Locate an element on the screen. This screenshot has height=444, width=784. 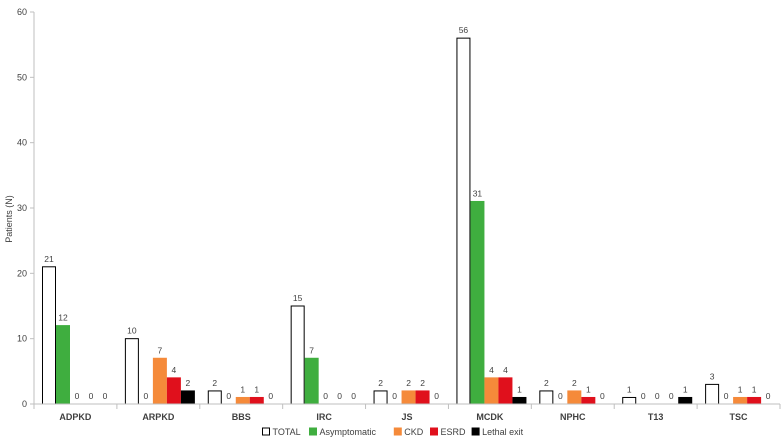
data-label-arpkd-esrd: 4 is located at coordinates (174, 370).